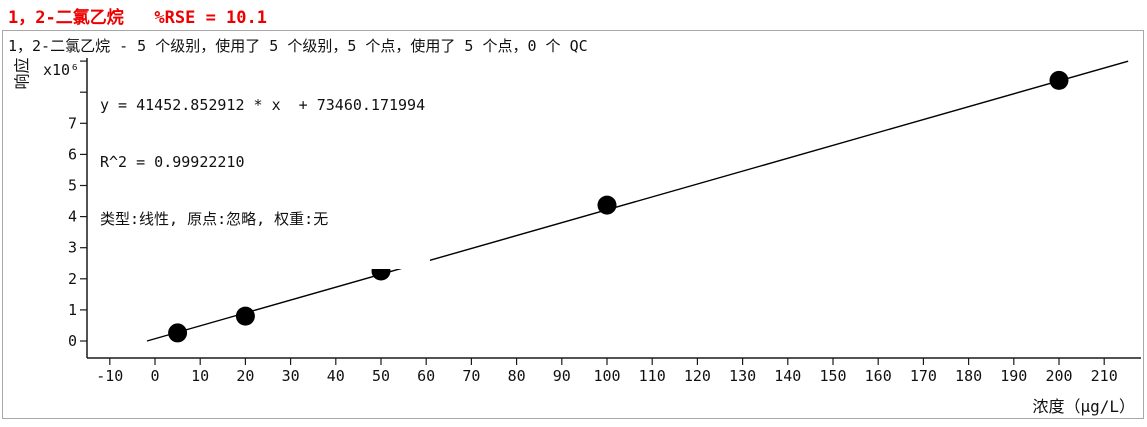 The width and height of the screenshot is (1147, 427). I want to click on y-tick-label: 0, so click(72, 341).